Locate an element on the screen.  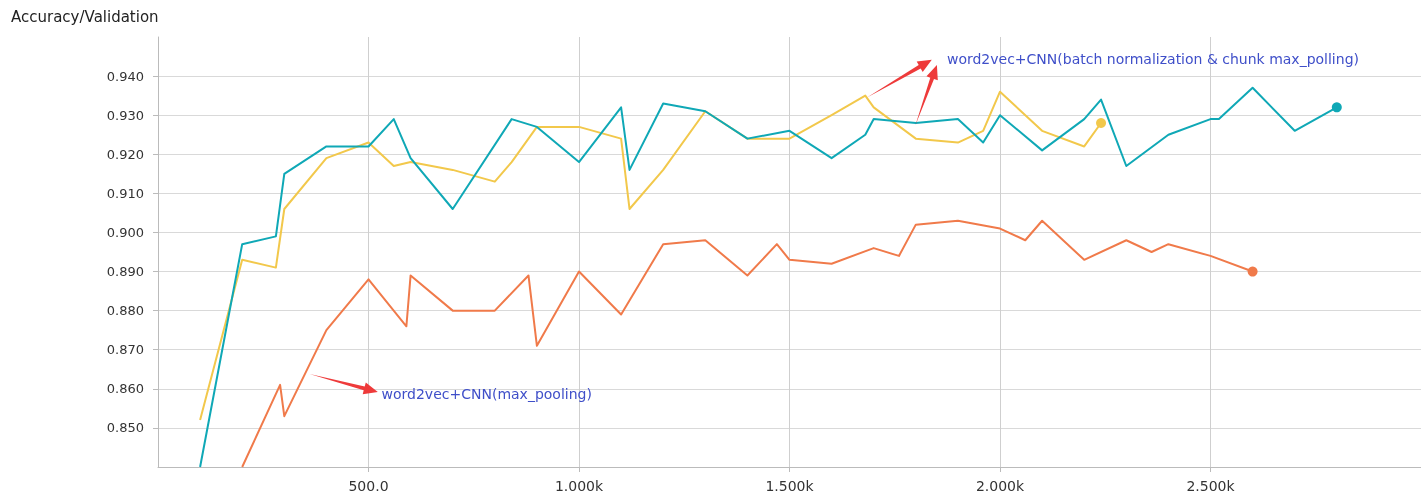
annotation: word2vec+CNN(batch normalization & chunk max_polling) is located at coordinates (1152, 59).